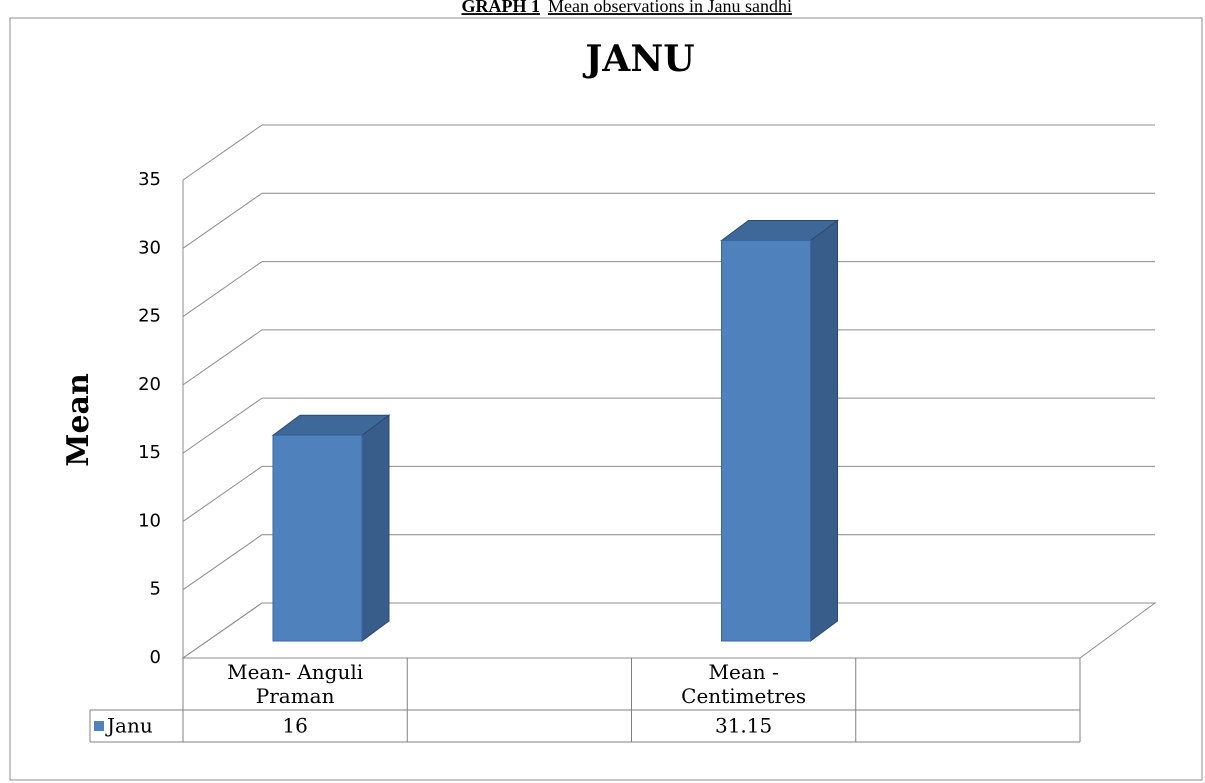 The height and width of the screenshot is (783, 1205). I want to click on x-tick-label: Mean - Centimetres, so click(744, 684).